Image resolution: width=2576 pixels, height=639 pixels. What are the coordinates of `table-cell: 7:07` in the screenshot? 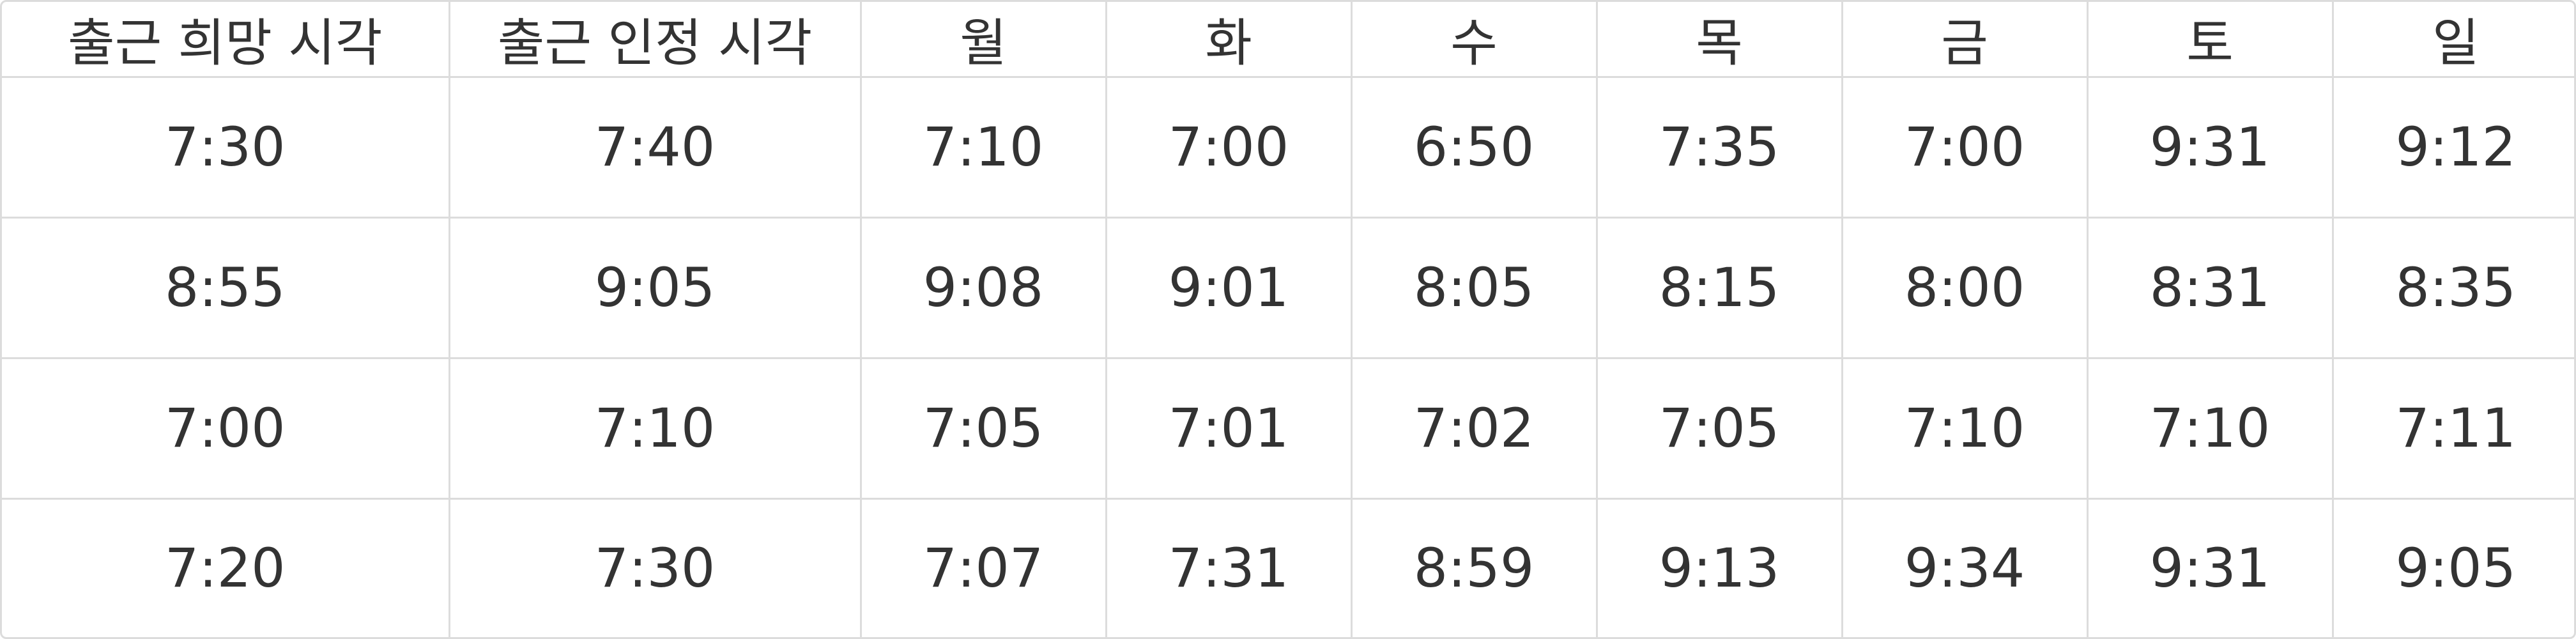 It's located at (983, 567).